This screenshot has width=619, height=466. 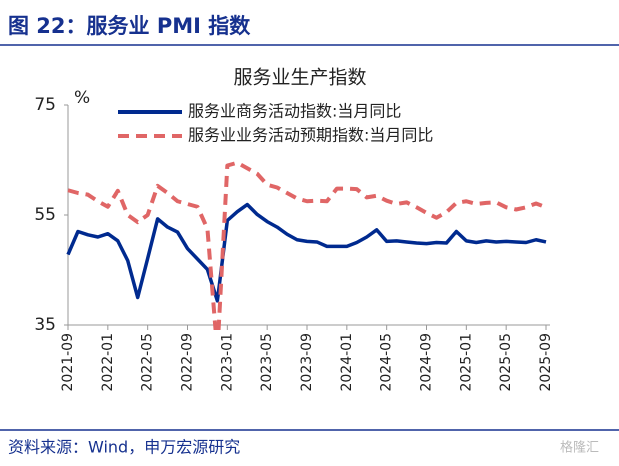 What do you see at coordinates (506, 362) in the screenshot?
I see `x-tick-label: 2025-05` at bounding box center [506, 362].